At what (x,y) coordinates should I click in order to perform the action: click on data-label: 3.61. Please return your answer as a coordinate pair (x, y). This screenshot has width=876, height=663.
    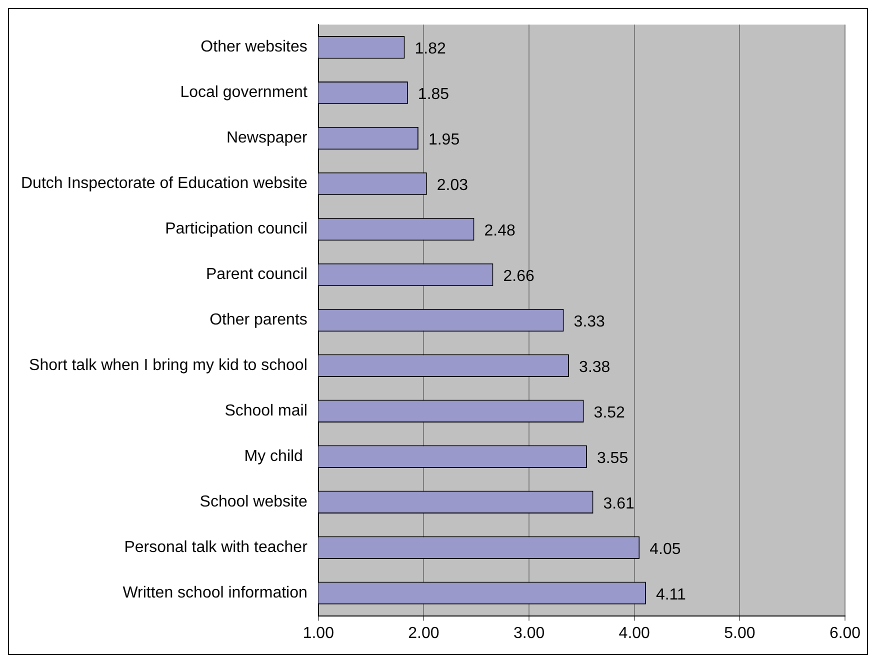
    Looking at the image, I should click on (619, 504).